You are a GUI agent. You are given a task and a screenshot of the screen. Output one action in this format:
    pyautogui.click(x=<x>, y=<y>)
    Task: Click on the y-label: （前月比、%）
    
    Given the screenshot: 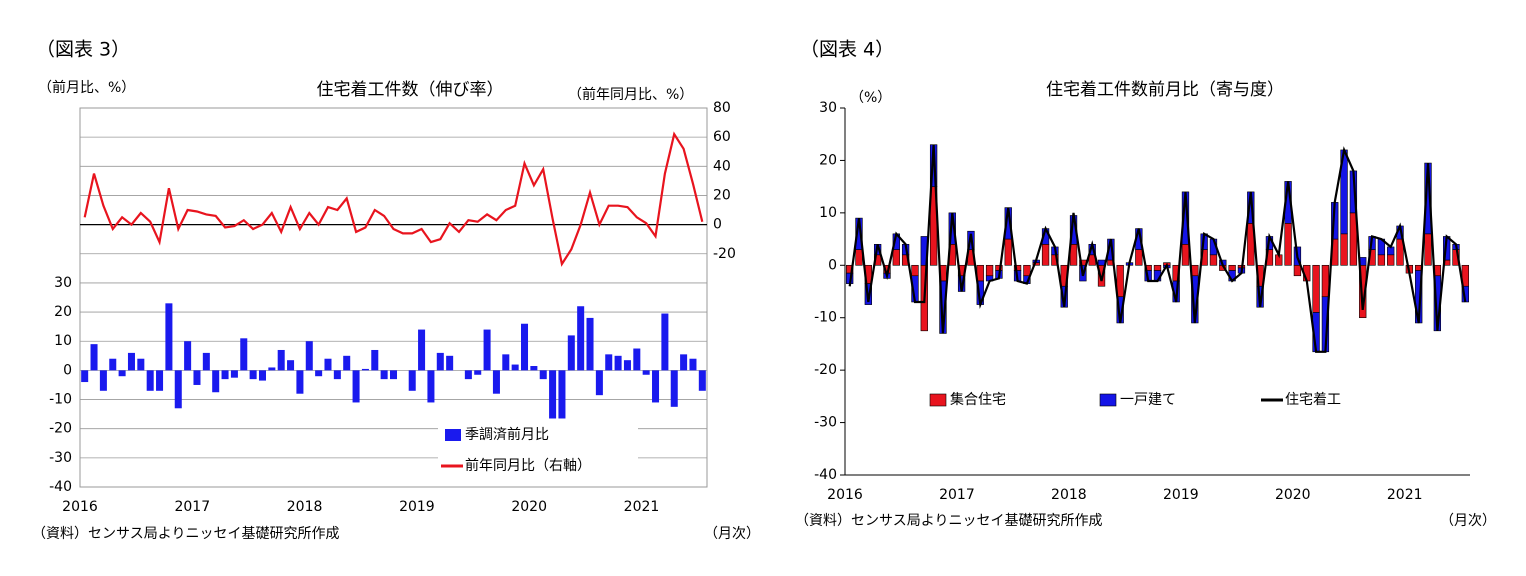 What is the action you would take?
    pyautogui.click(x=86, y=87)
    